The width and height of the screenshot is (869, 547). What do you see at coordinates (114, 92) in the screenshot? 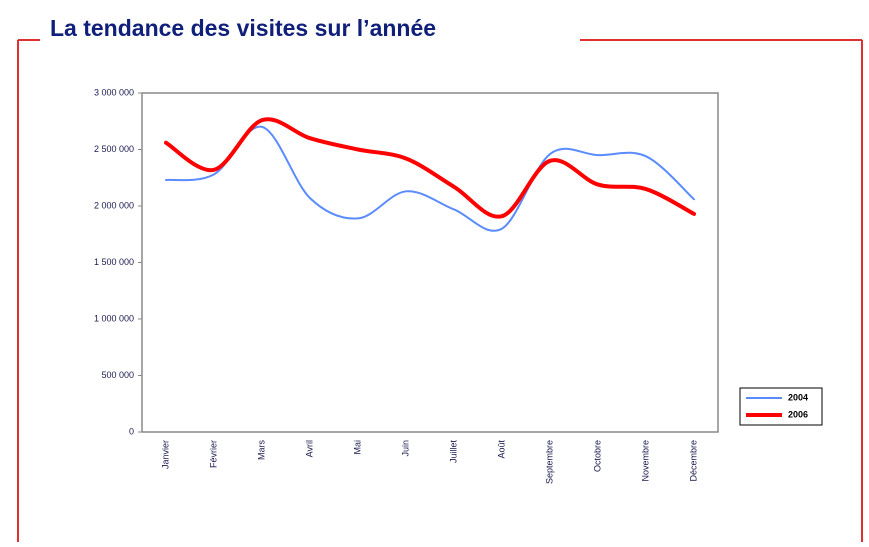
I see `y-tick-label: 3 000 000` at bounding box center [114, 92].